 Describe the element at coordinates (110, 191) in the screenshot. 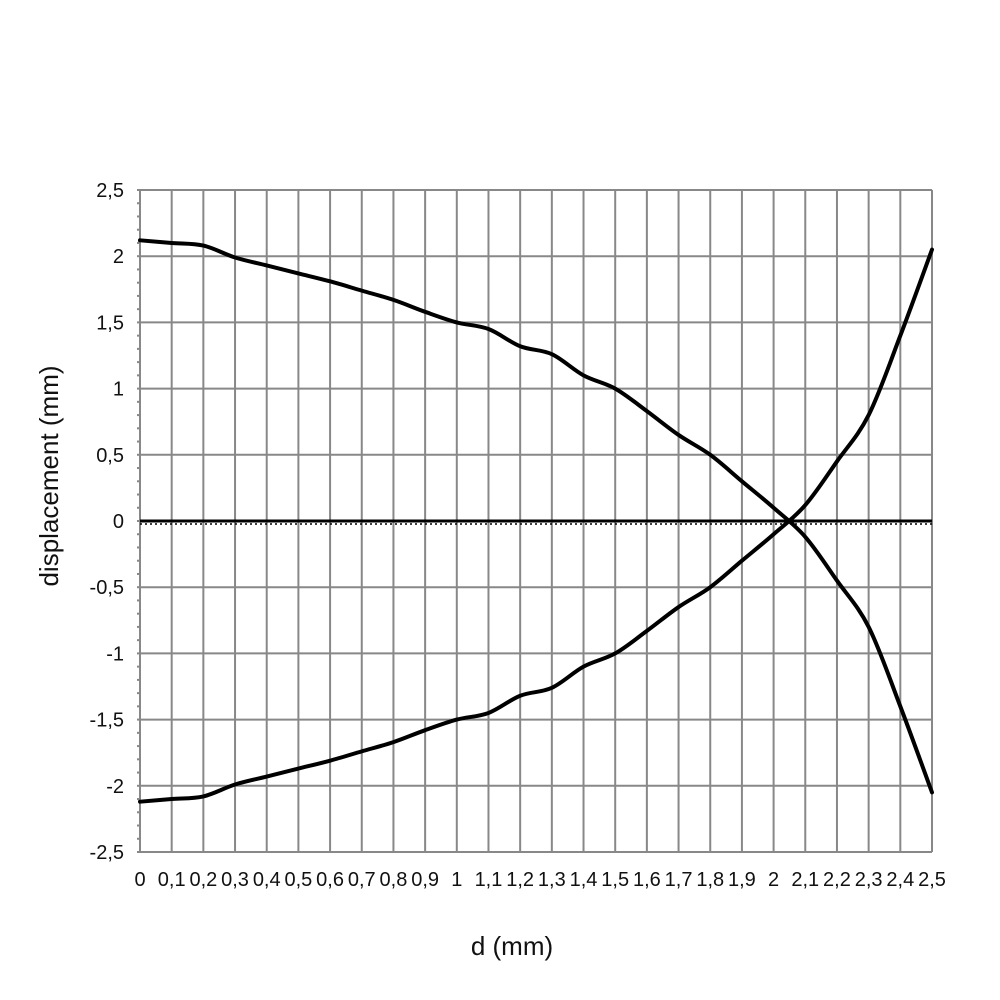

I see `y-tick-label: 2,5` at that location.